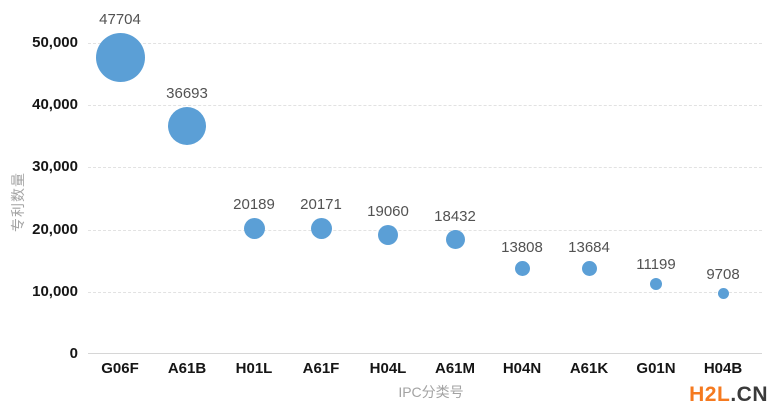 This screenshot has height=415, width=773. Describe the element at coordinates (321, 368) in the screenshot. I see `x-category-label: A61F` at that location.